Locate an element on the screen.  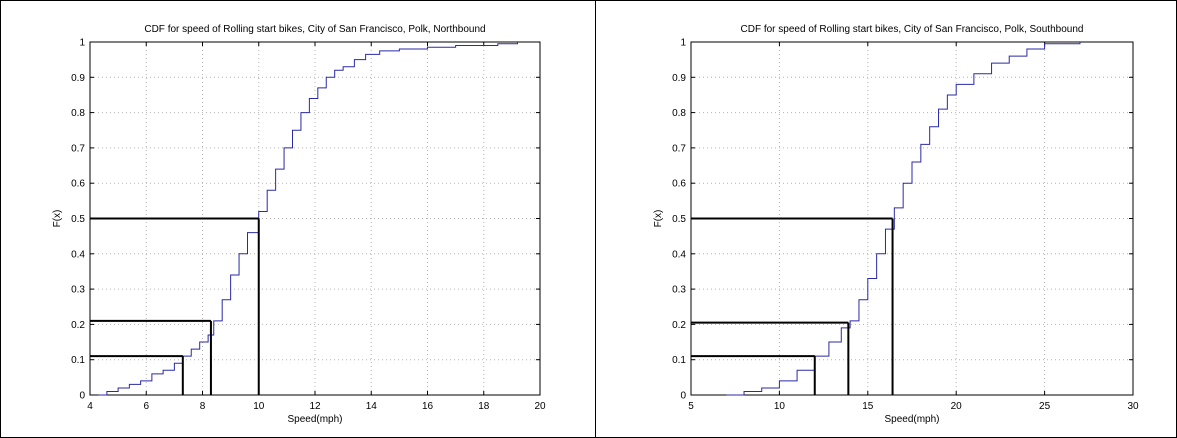
x-tick-label: 25 is located at coordinates (1045, 406).